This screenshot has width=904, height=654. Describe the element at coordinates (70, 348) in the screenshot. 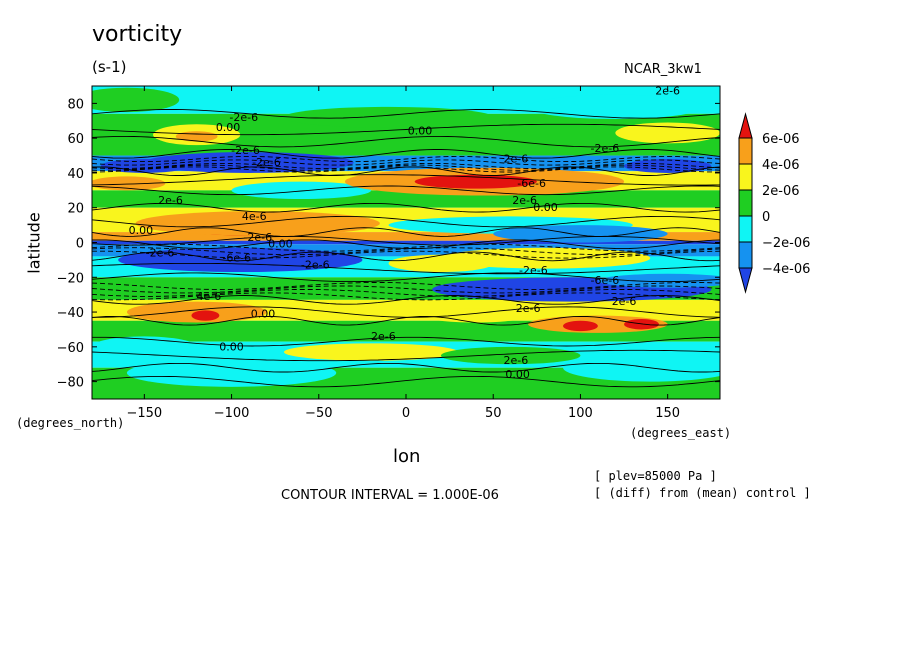

I see `y-tick-label: −60` at that location.